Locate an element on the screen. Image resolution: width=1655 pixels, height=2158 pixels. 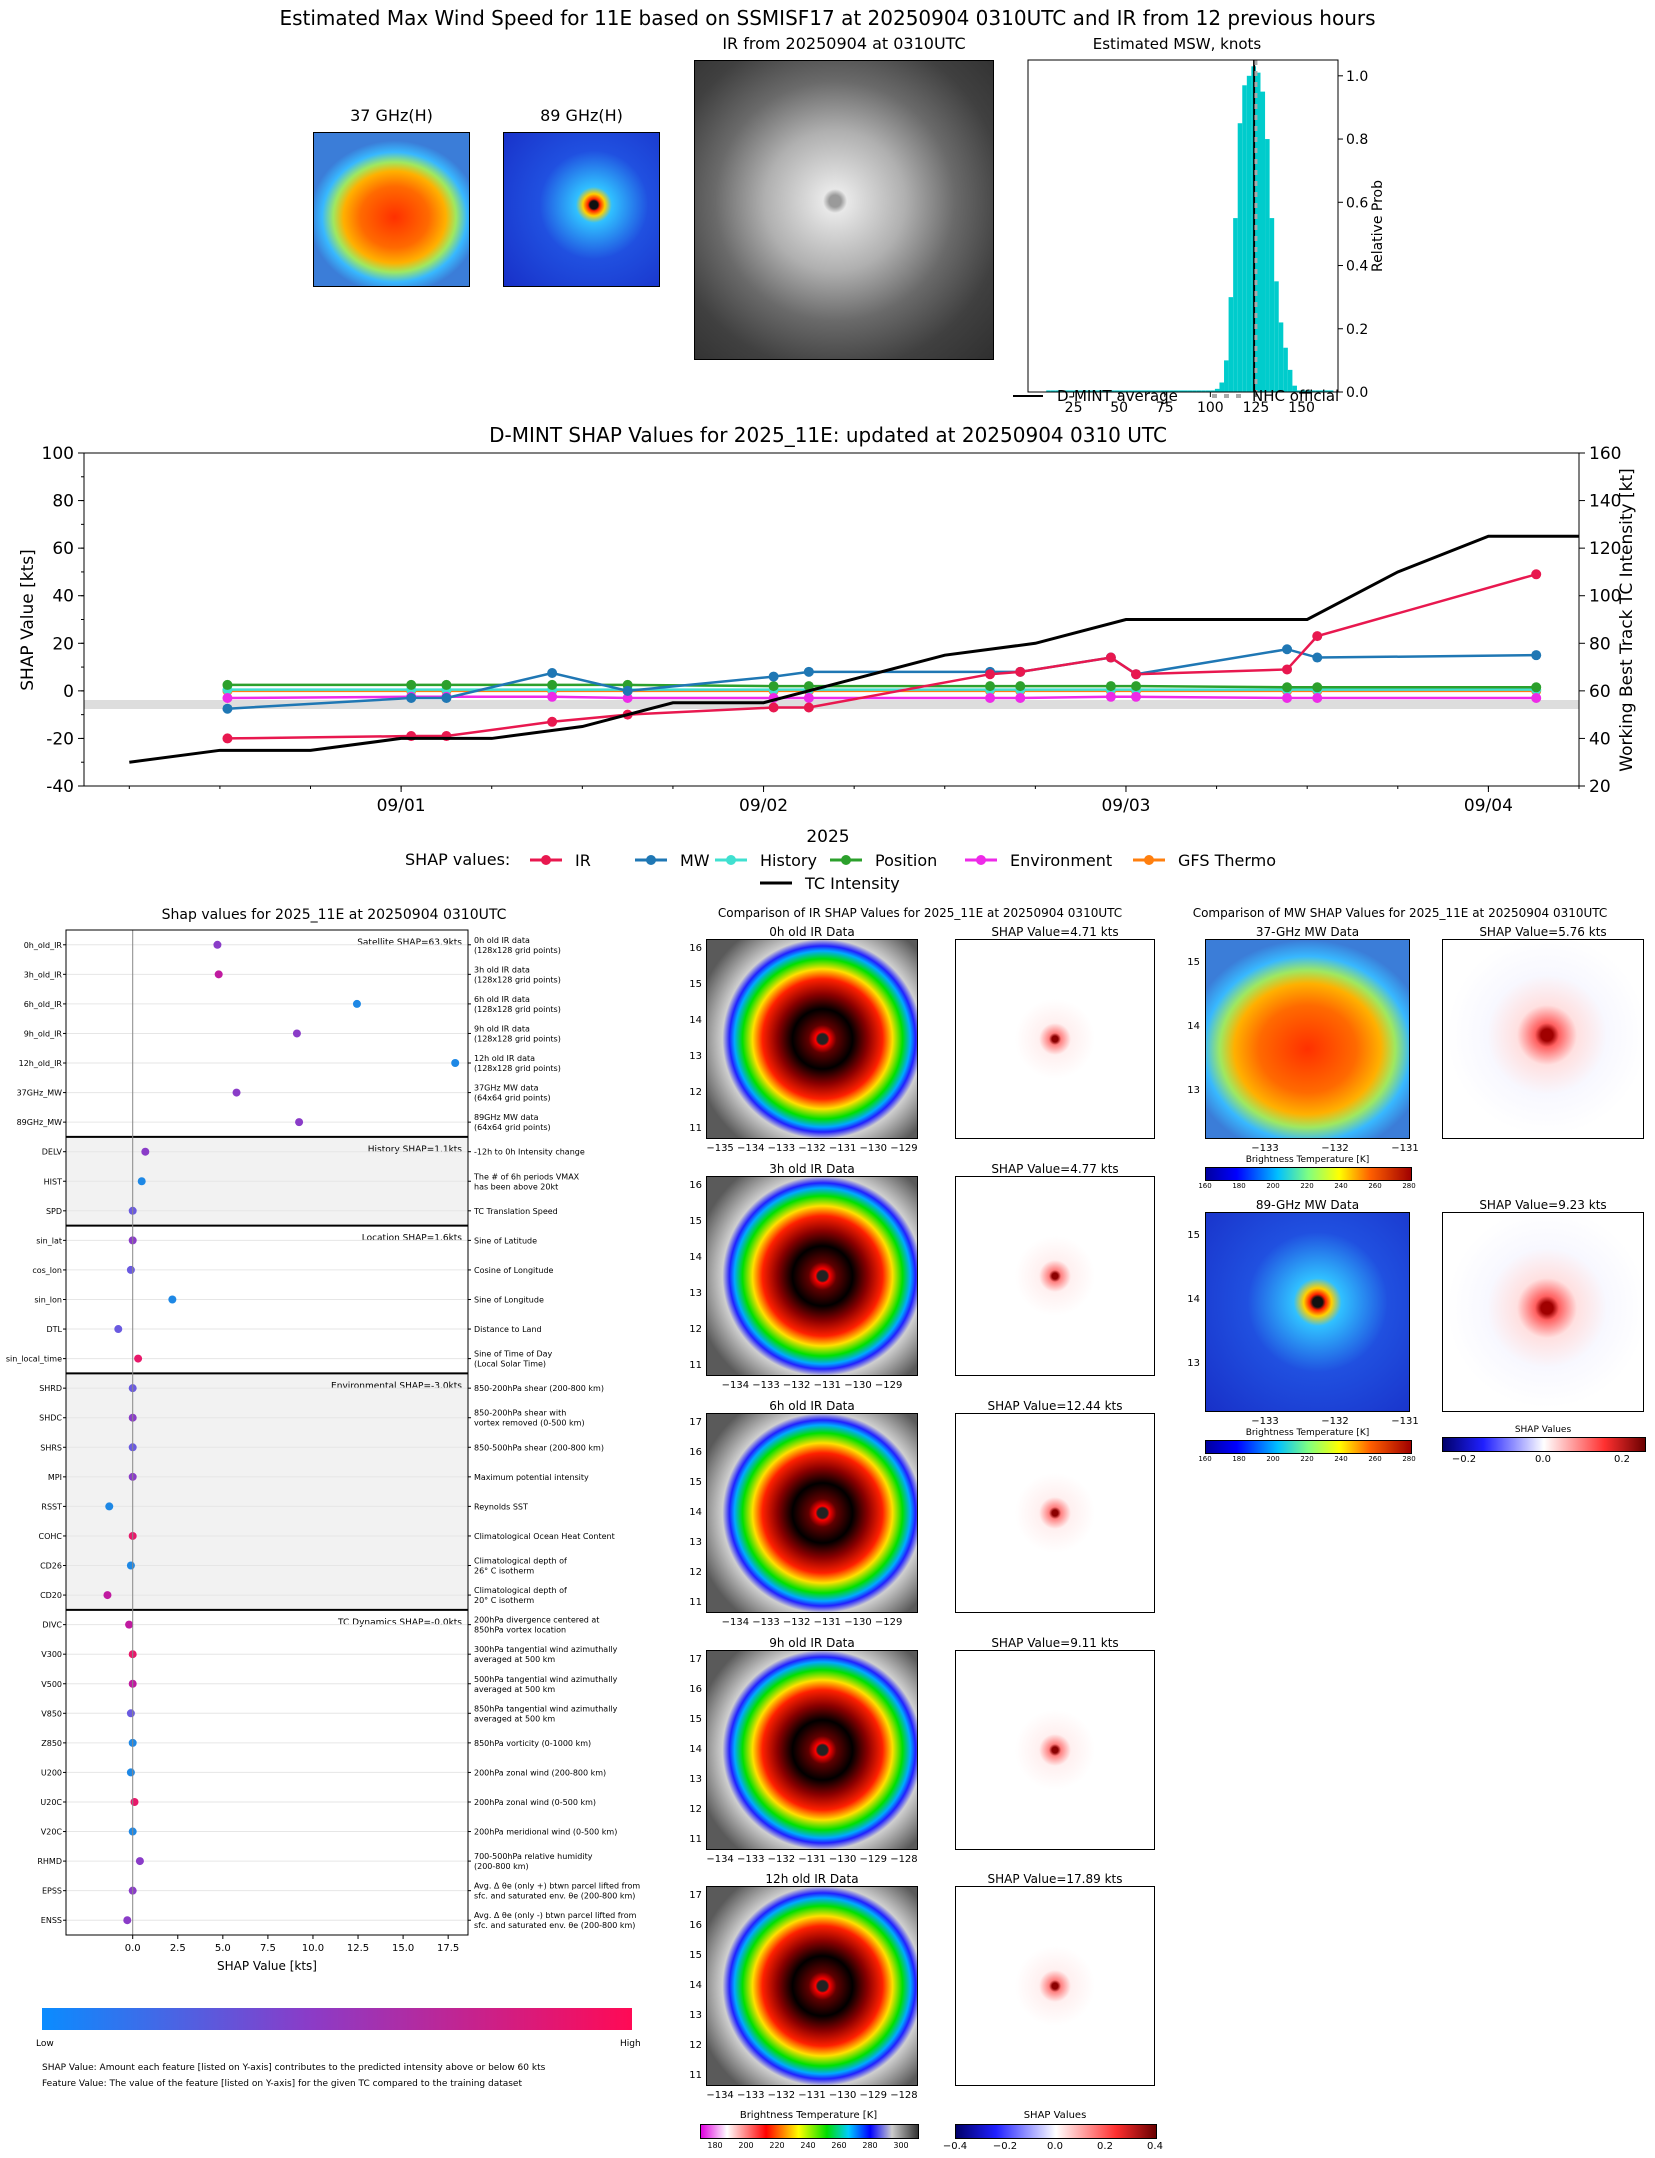
mw-bt-tick-label: 200 is located at coordinates (1273, 1186).